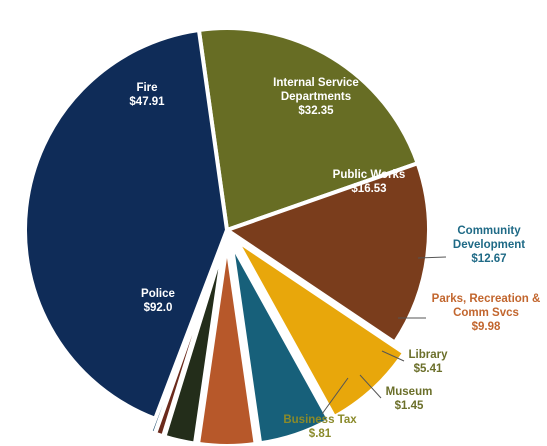 The width and height of the screenshot is (547, 446). What do you see at coordinates (409, 392) in the screenshot?
I see `label-name-line: Museum` at bounding box center [409, 392].